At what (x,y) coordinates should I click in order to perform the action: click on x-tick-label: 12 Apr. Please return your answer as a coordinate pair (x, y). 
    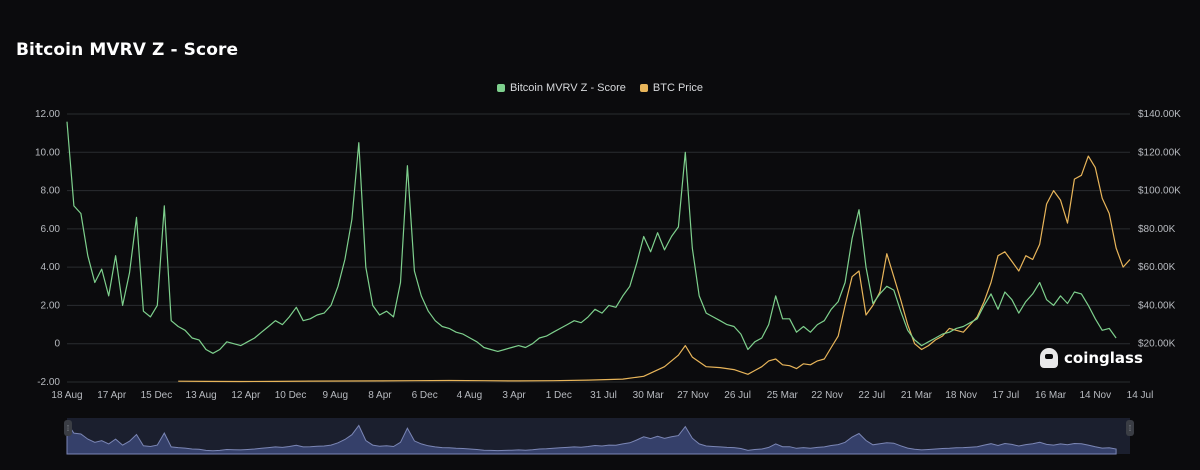
    Looking at the image, I should click on (246, 395).